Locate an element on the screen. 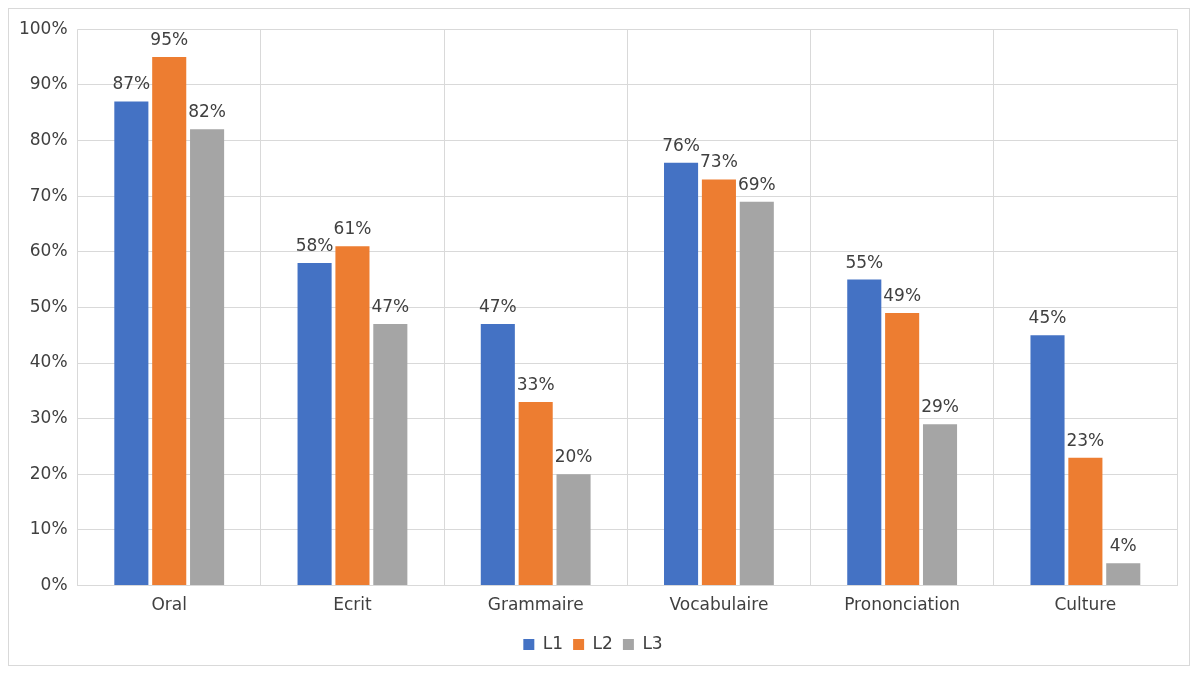 This screenshot has width=1200, height=676. x-tick-label: Ecrit is located at coordinates (353, 604).